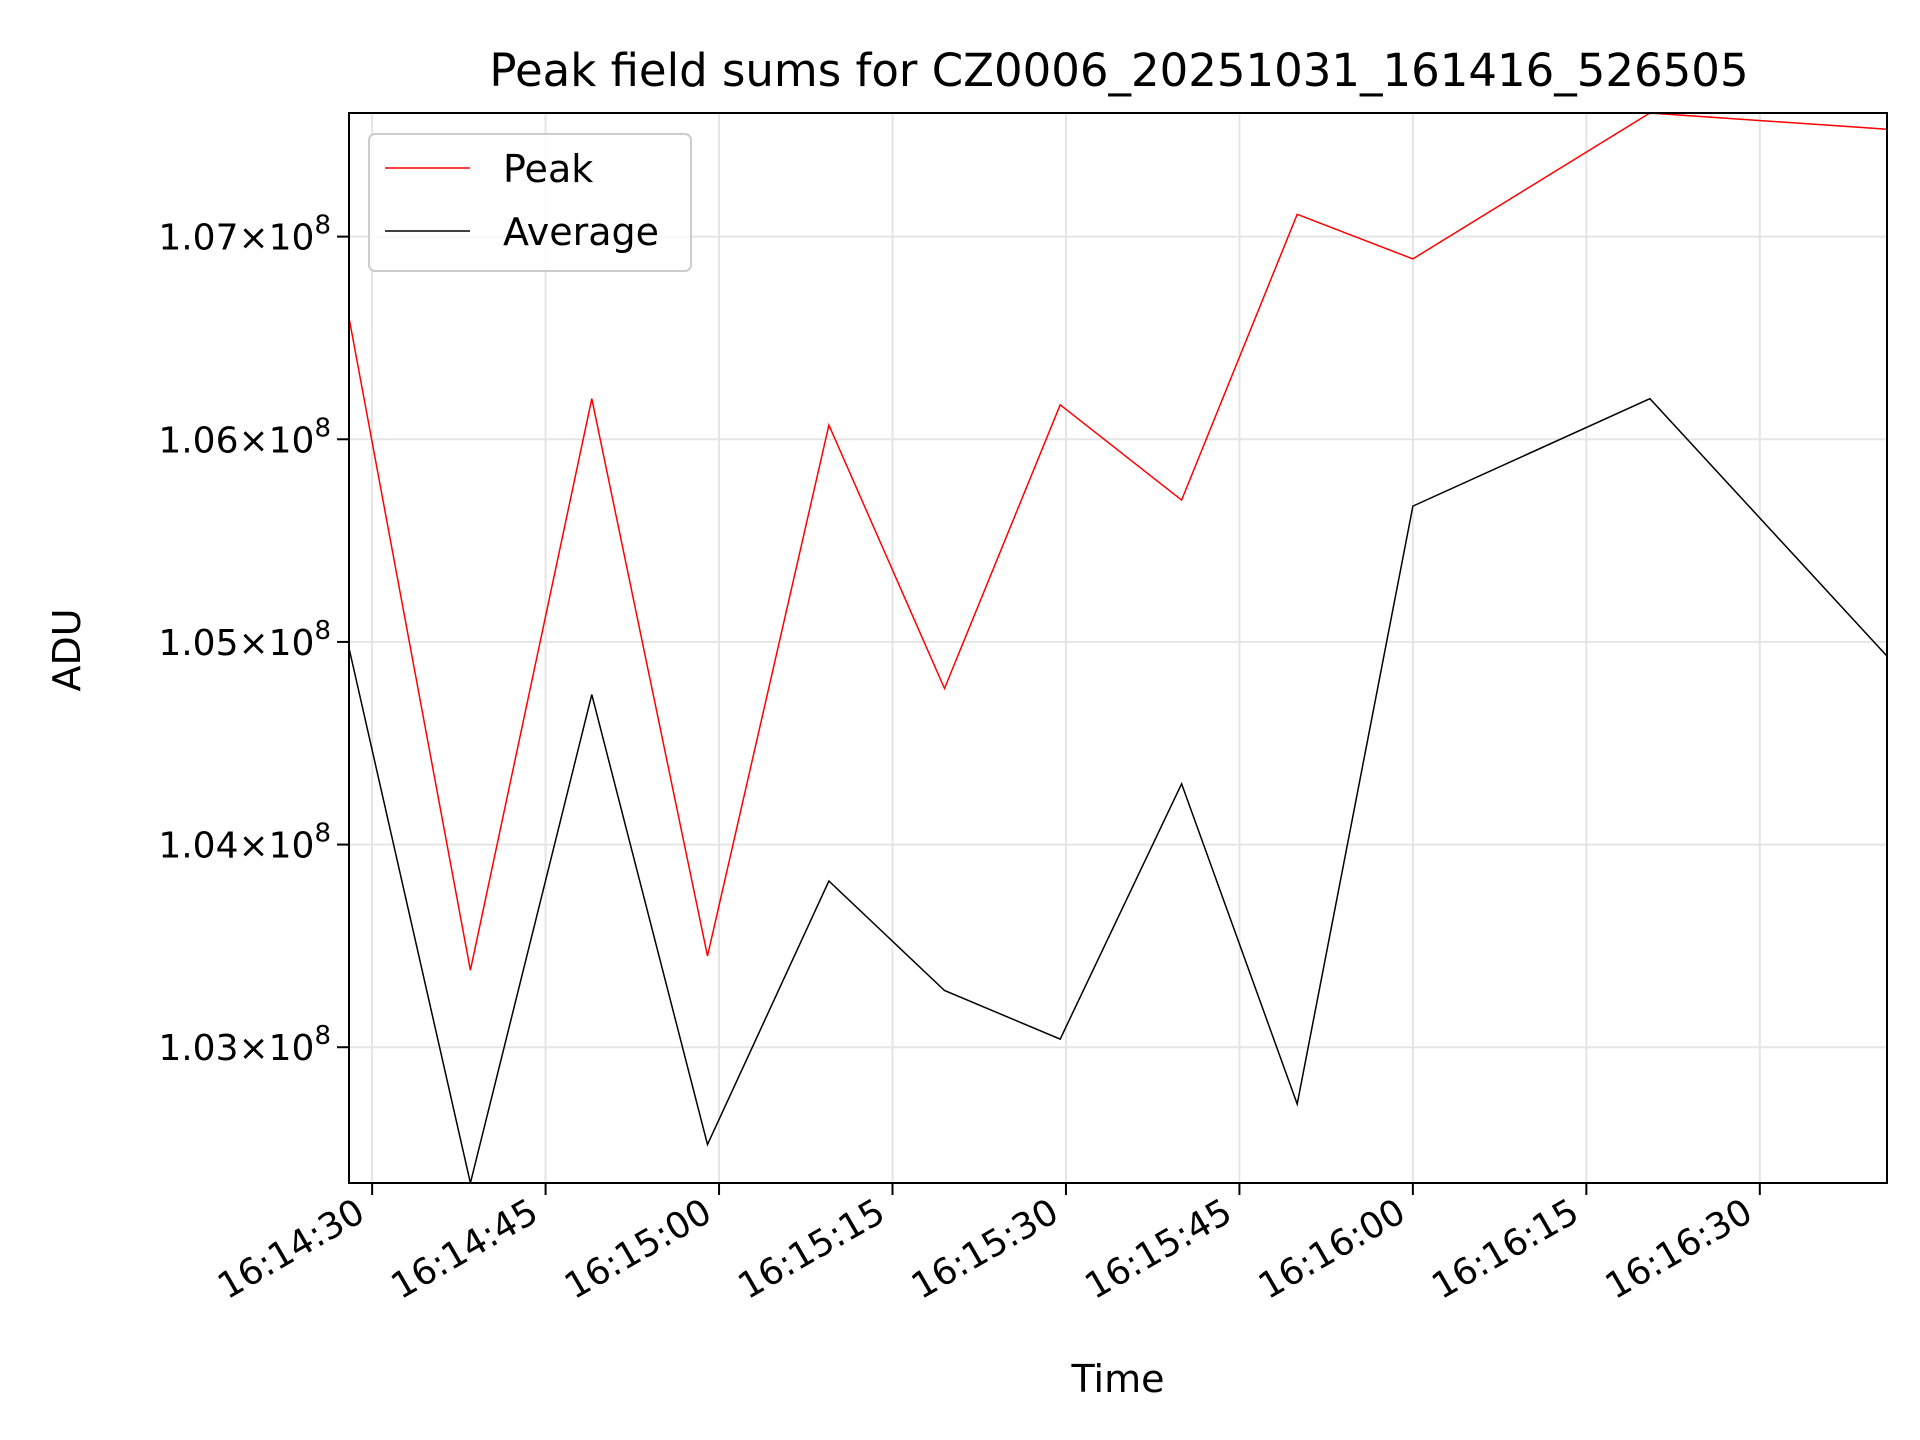  Describe the element at coordinates (67, 649) in the screenshot. I see `y-axis-title: ADU` at that location.